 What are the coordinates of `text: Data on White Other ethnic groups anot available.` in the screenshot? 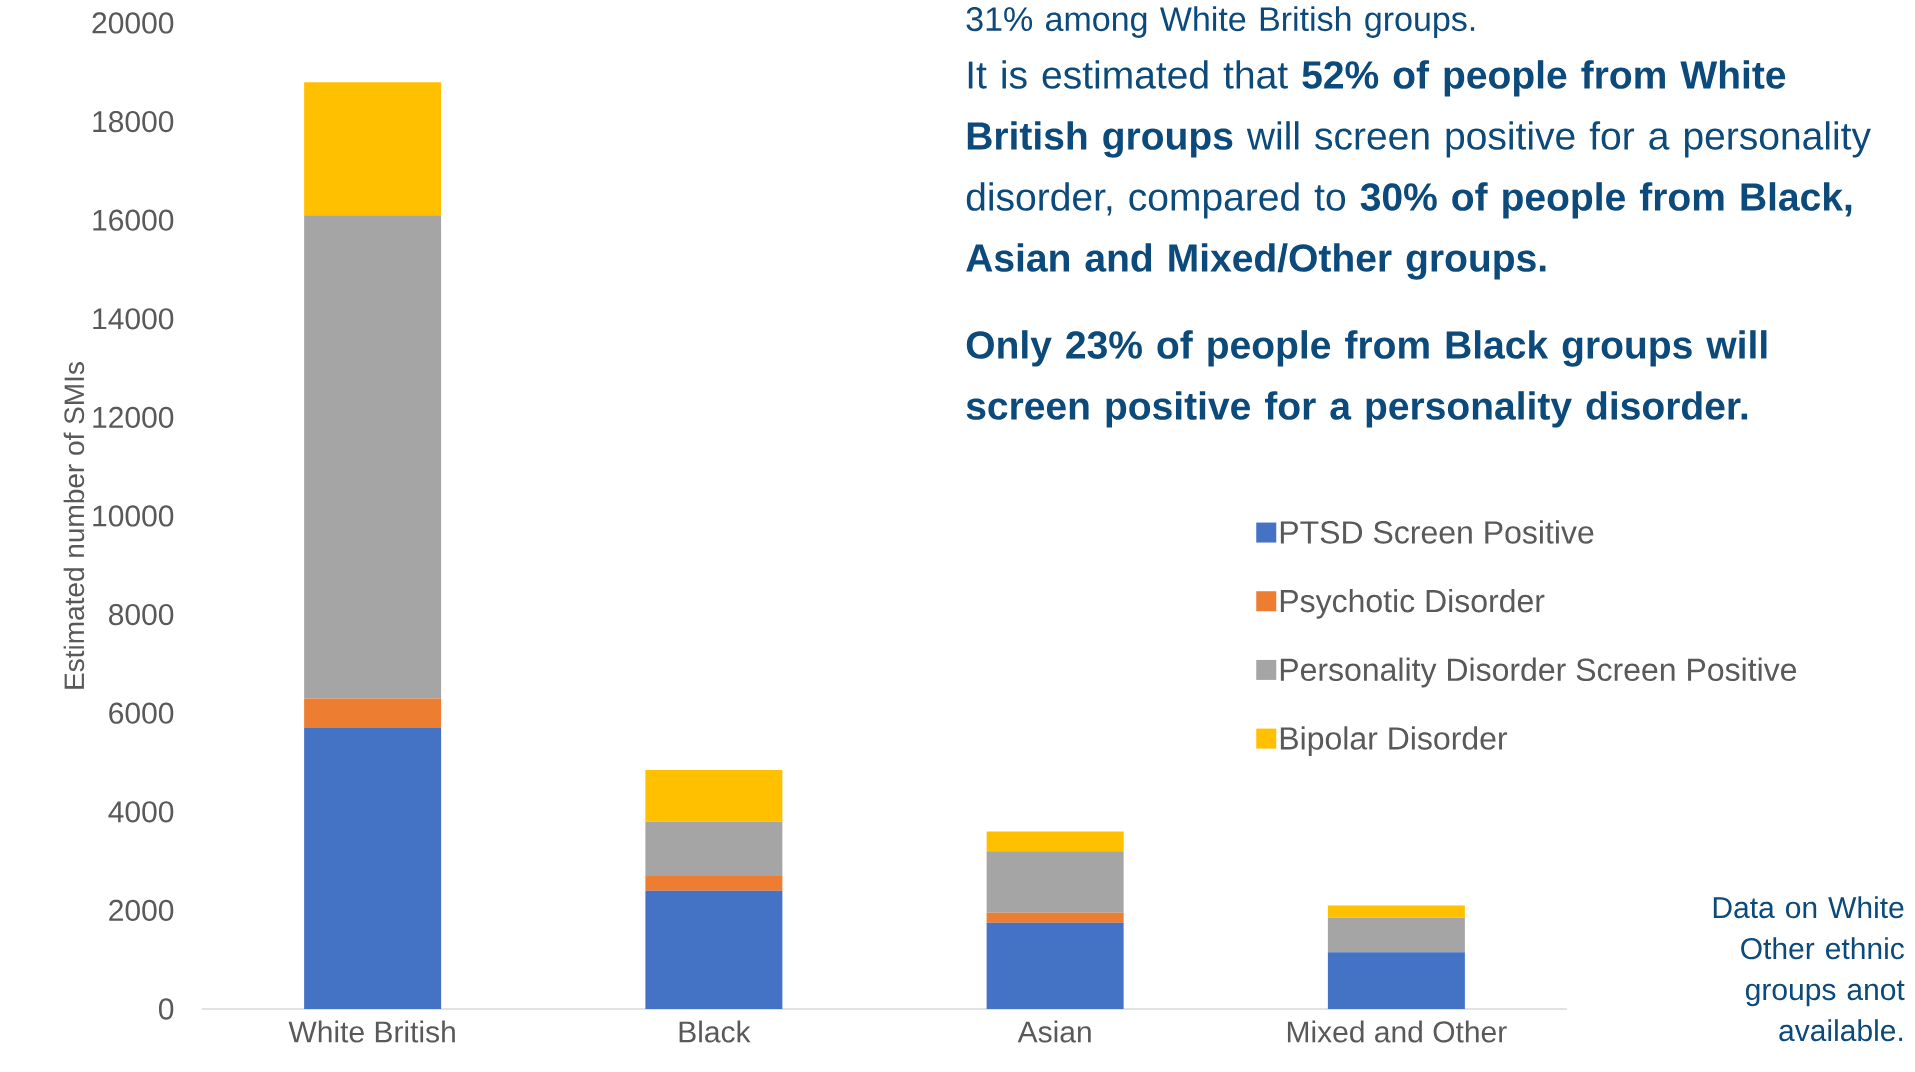 It's located at (1809, 969).